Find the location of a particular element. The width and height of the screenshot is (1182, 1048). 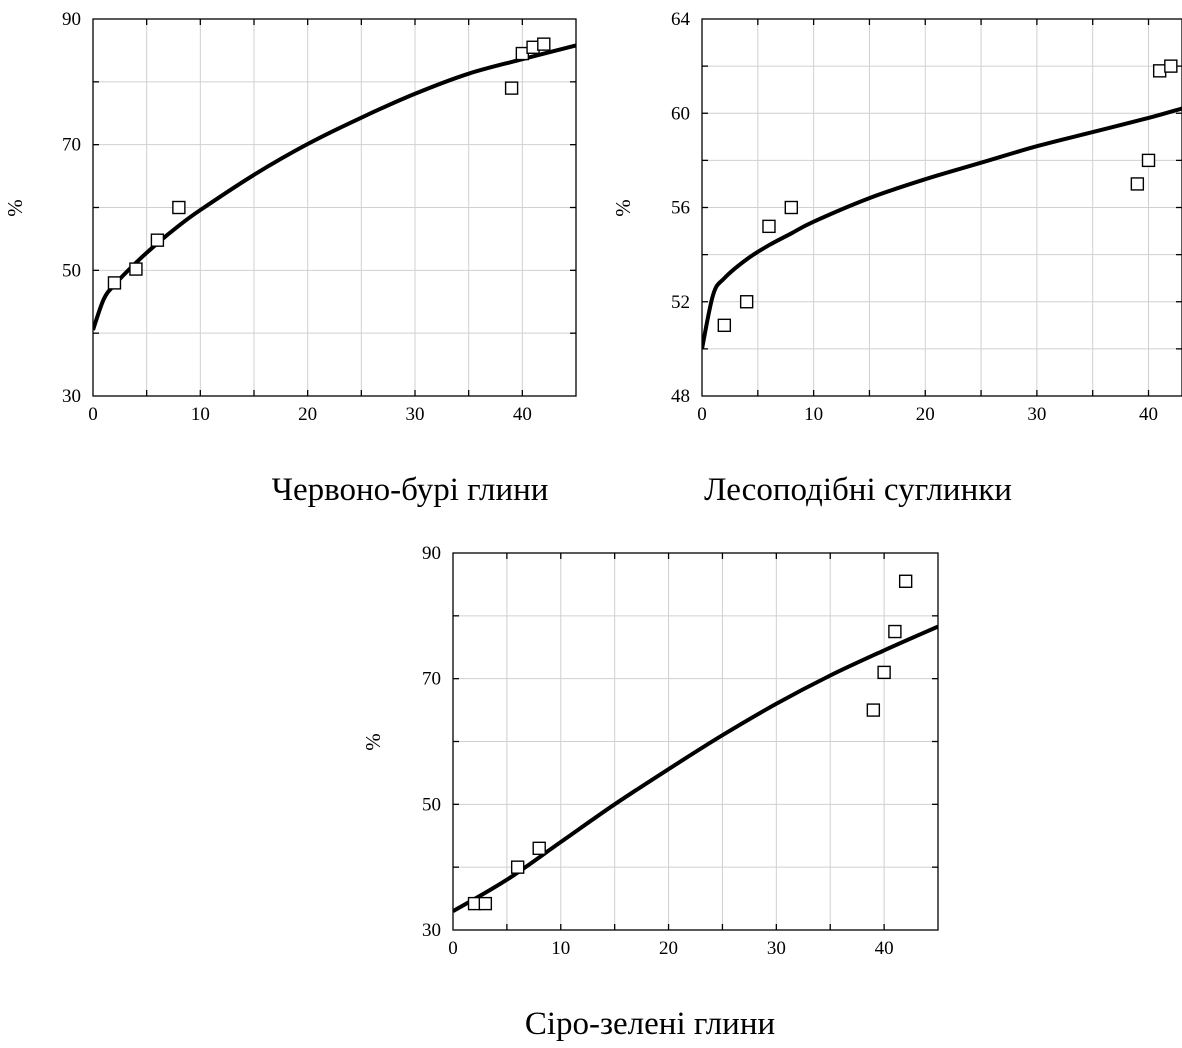

y-tick-label: 60 is located at coordinates (680, 113).